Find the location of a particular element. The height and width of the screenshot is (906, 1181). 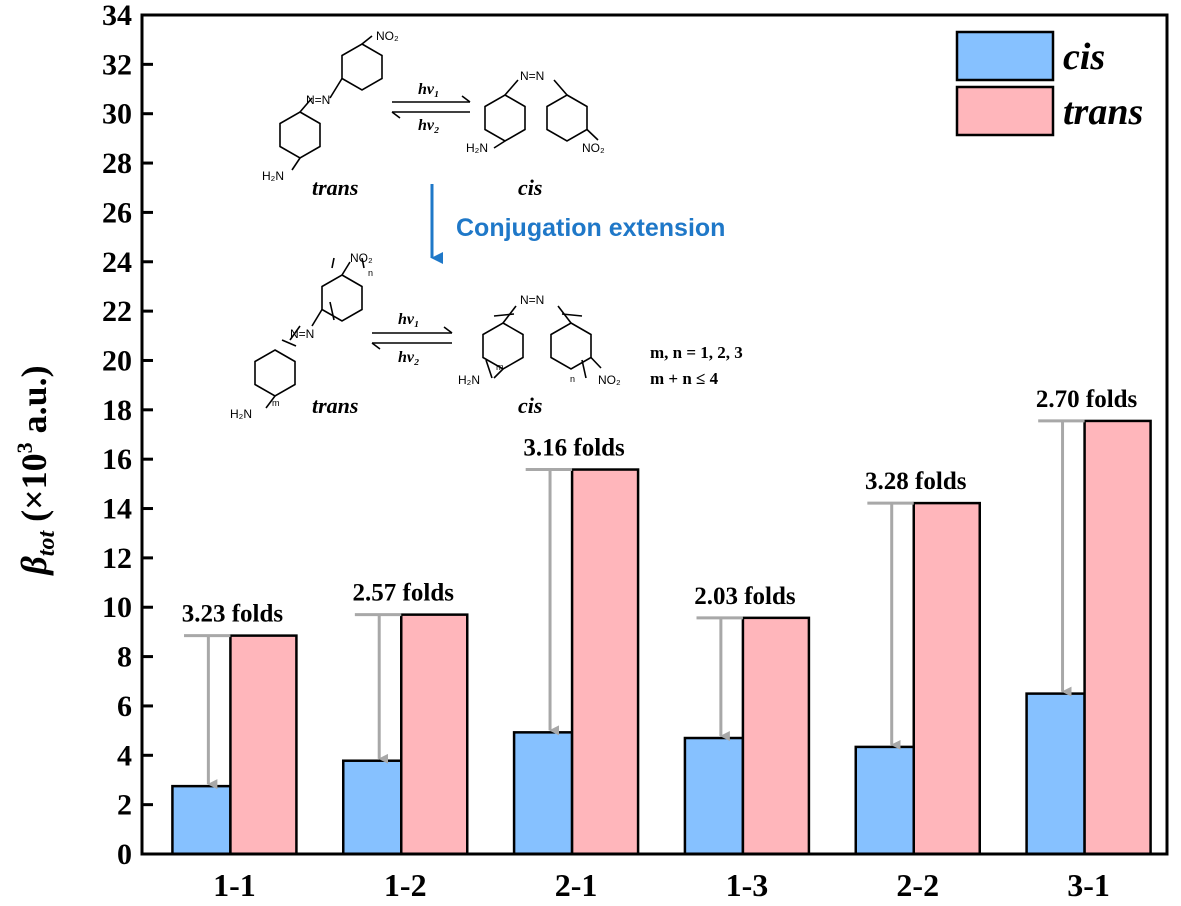

no2-bottom-trans: NO₂ is located at coordinates (361, 258).